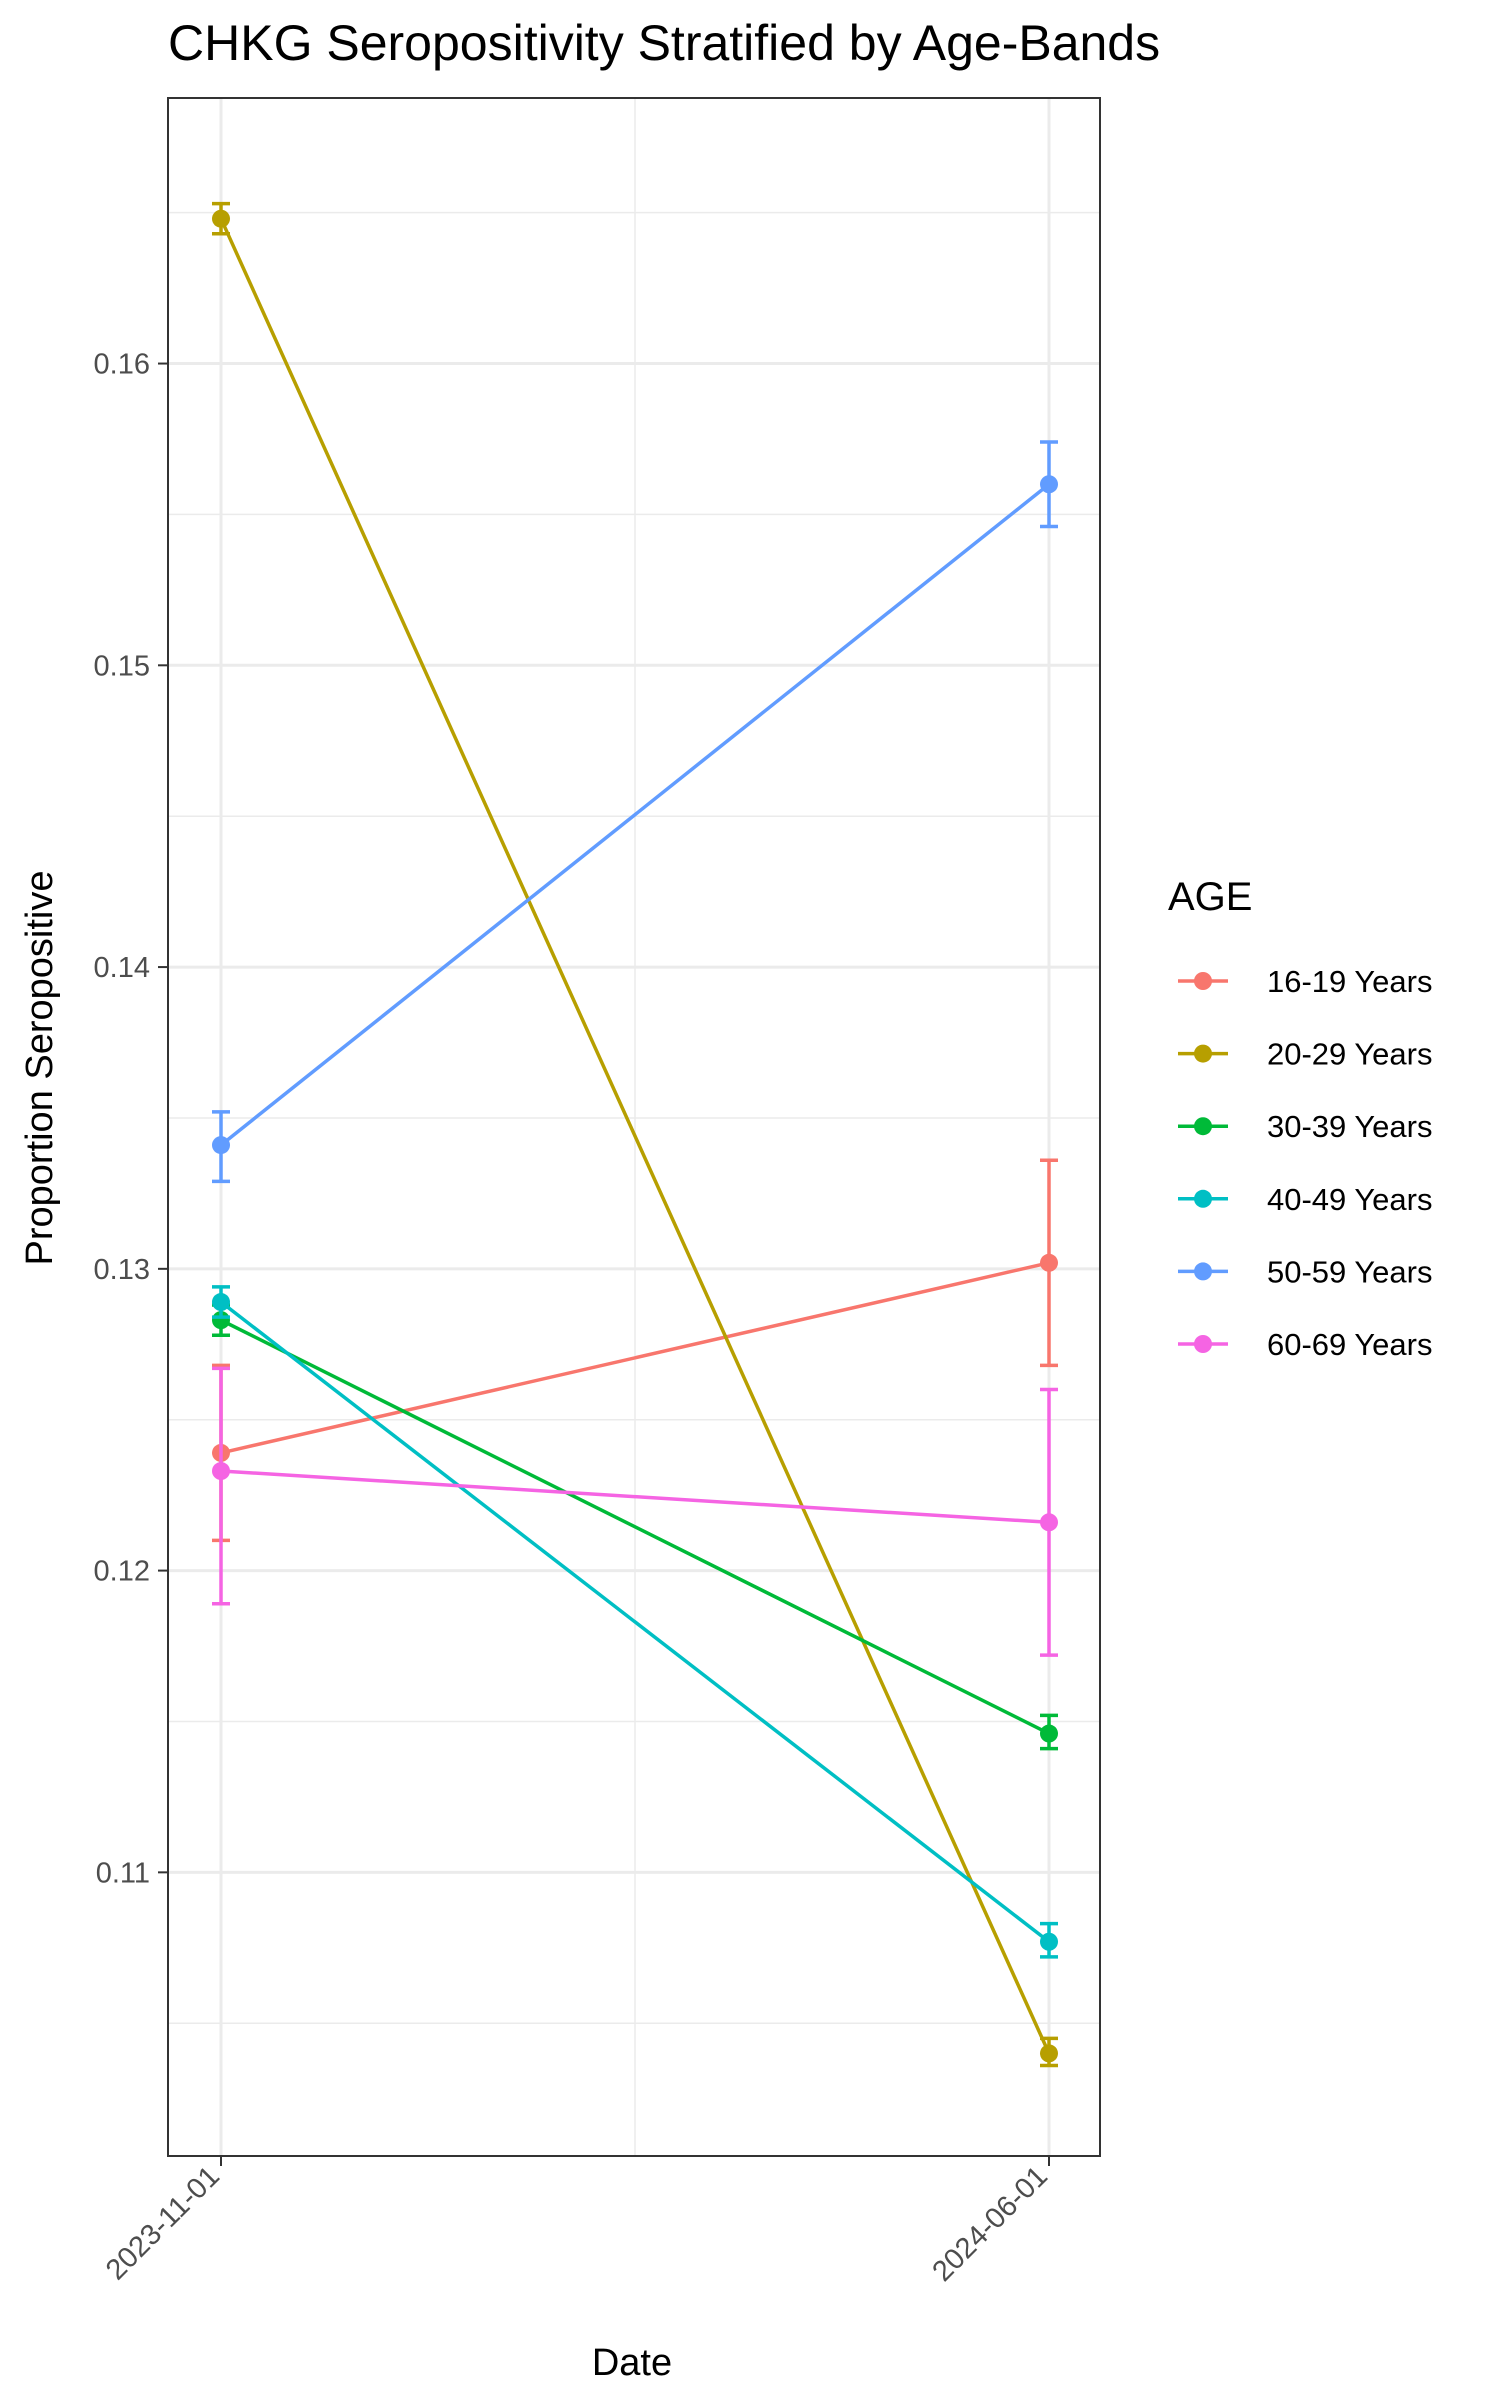 The image size is (1500, 2400). I want to click on legend-item: 40-49 Years, so click(1305, 1199).